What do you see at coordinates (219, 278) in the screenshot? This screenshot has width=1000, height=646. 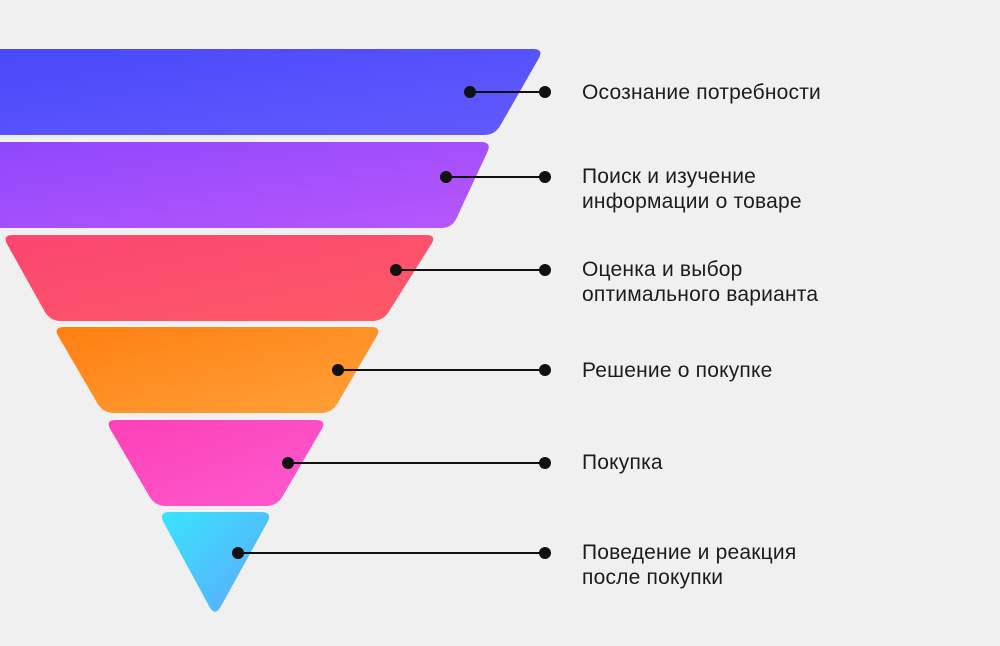 I see `band-evaluation` at bounding box center [219, 278].